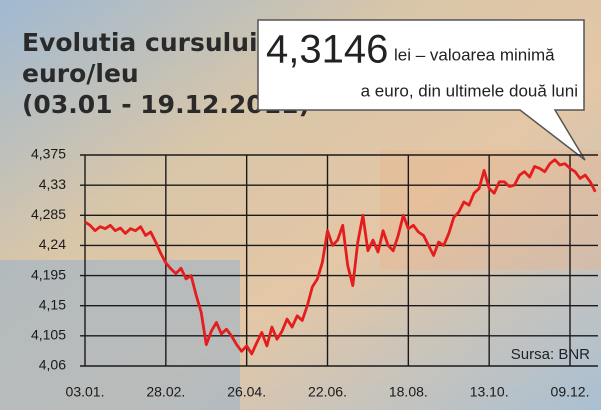 This screenshot has width=601, height=410. What do you see at coordinates (474, 54) in the screenshot?
I see `annotation-text: lei – valoarea minimă` at bounding box center [474, 54].